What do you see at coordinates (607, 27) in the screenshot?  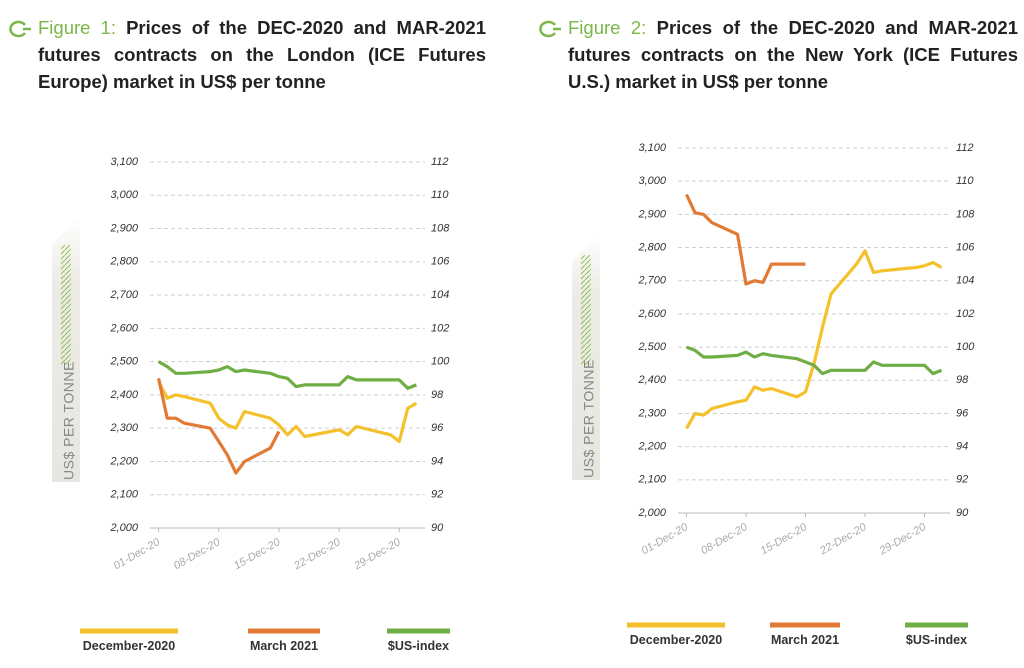 I see `figure-label: Figure 2:` at bounding box center [607, 27].